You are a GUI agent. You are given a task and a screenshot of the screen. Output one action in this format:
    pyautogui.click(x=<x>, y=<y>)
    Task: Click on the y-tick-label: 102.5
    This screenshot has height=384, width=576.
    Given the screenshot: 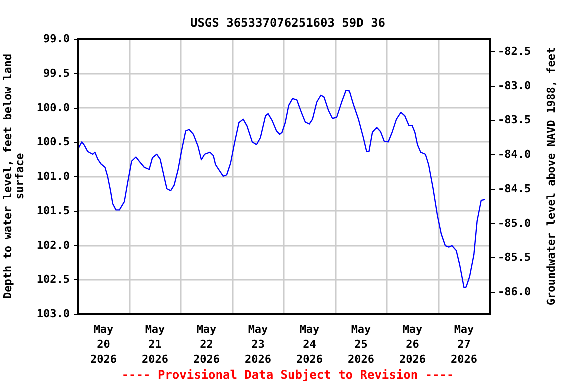 What is the action you would take?
    pyautogui.click(x=53, y=279)
    